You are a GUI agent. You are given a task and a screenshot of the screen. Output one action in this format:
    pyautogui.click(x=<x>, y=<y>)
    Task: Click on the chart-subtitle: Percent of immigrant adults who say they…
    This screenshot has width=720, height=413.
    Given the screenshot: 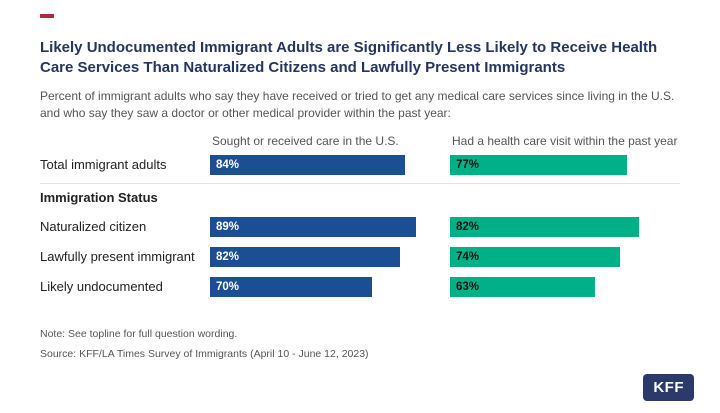 What is the action you would take?
    pyautogui.click(x=357, y=104)
    